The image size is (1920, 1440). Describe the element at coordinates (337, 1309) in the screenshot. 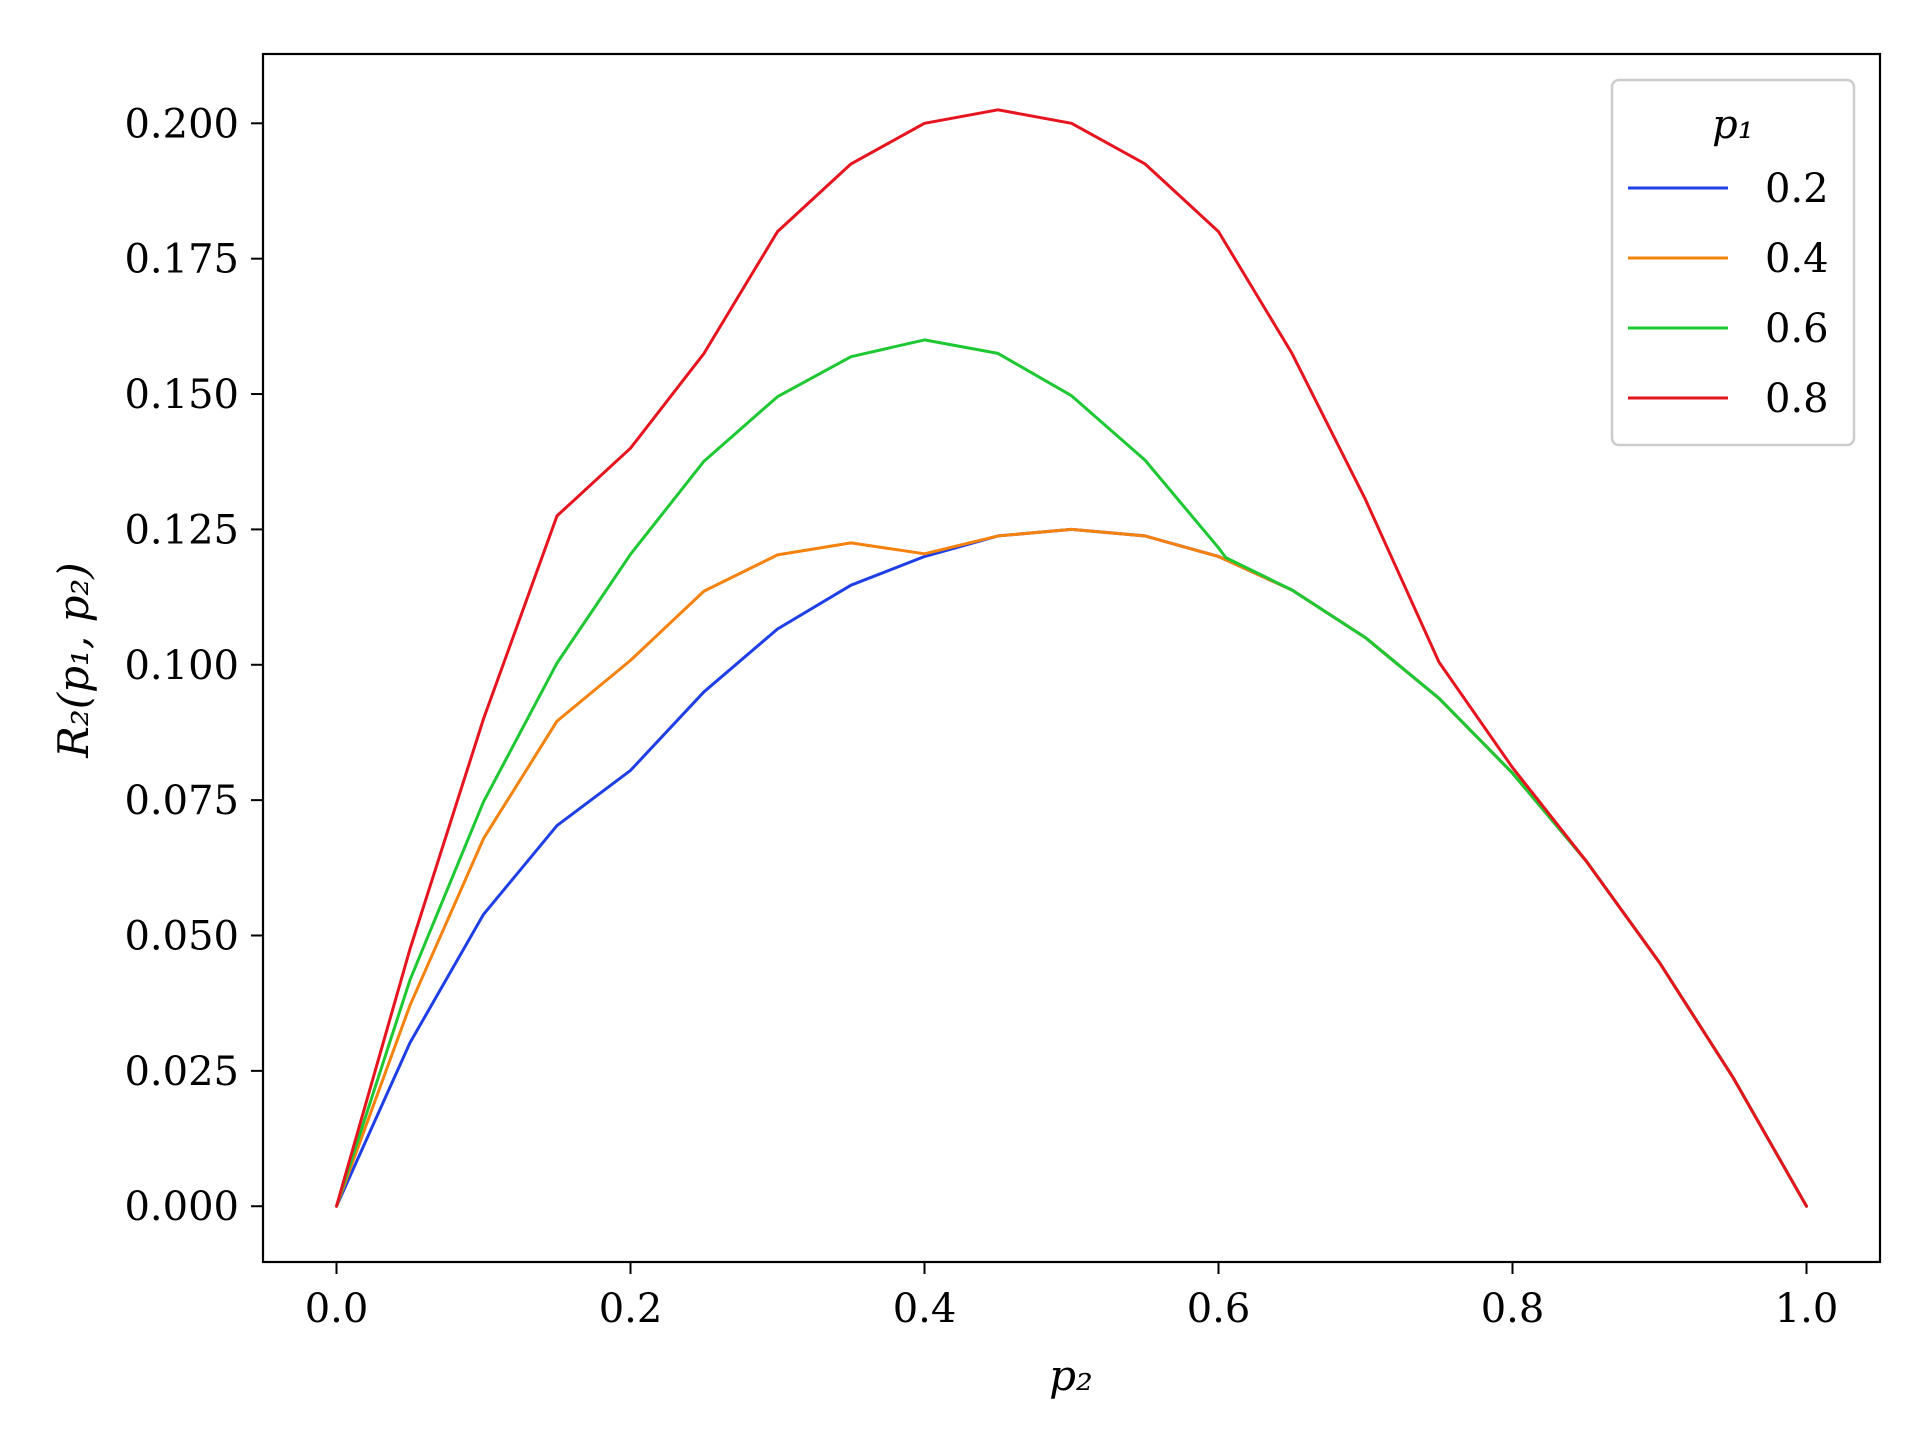

I see `x-tick-label: 0.0` at that location.